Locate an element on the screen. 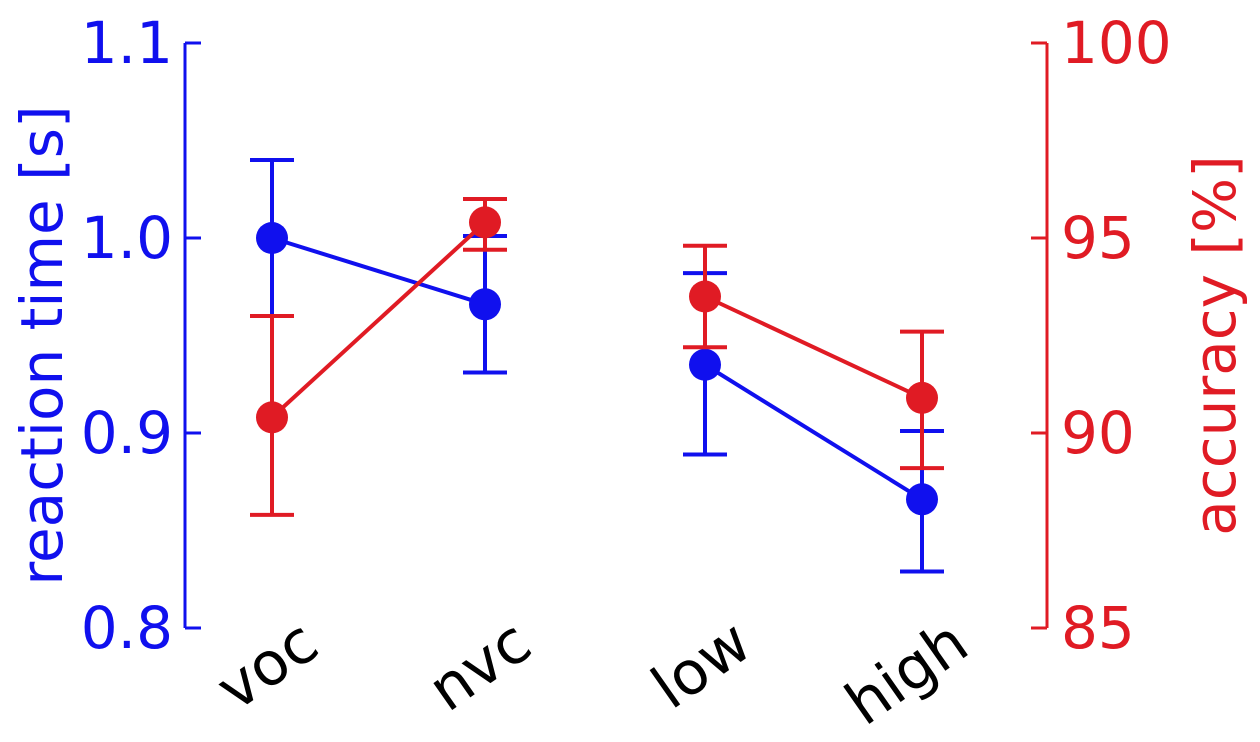 The width and height of the screenshot is (1260, 742). left-axis-tick-label: 1.0 is located at coordinates (127, 238).